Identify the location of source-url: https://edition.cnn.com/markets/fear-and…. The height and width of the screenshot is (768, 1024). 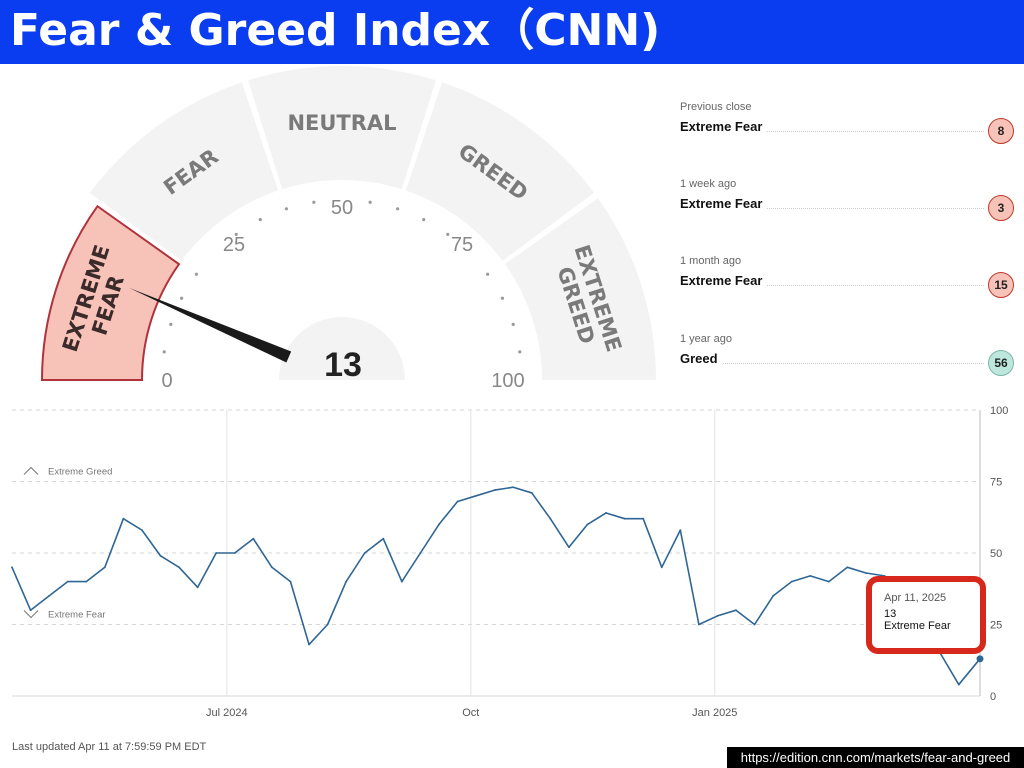
(875, 757).